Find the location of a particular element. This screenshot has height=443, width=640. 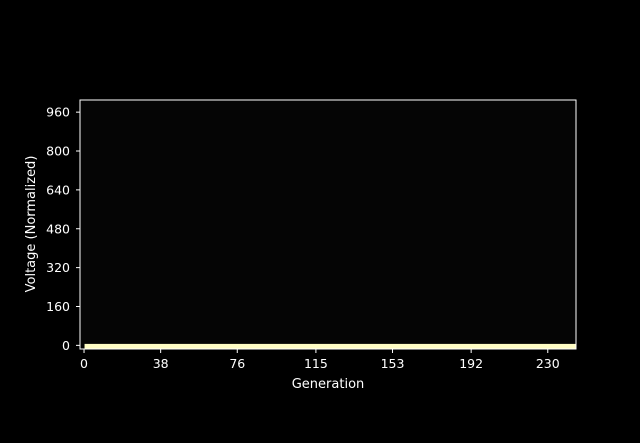

x-tick-label: 153 is located at coordinates (393, 363).